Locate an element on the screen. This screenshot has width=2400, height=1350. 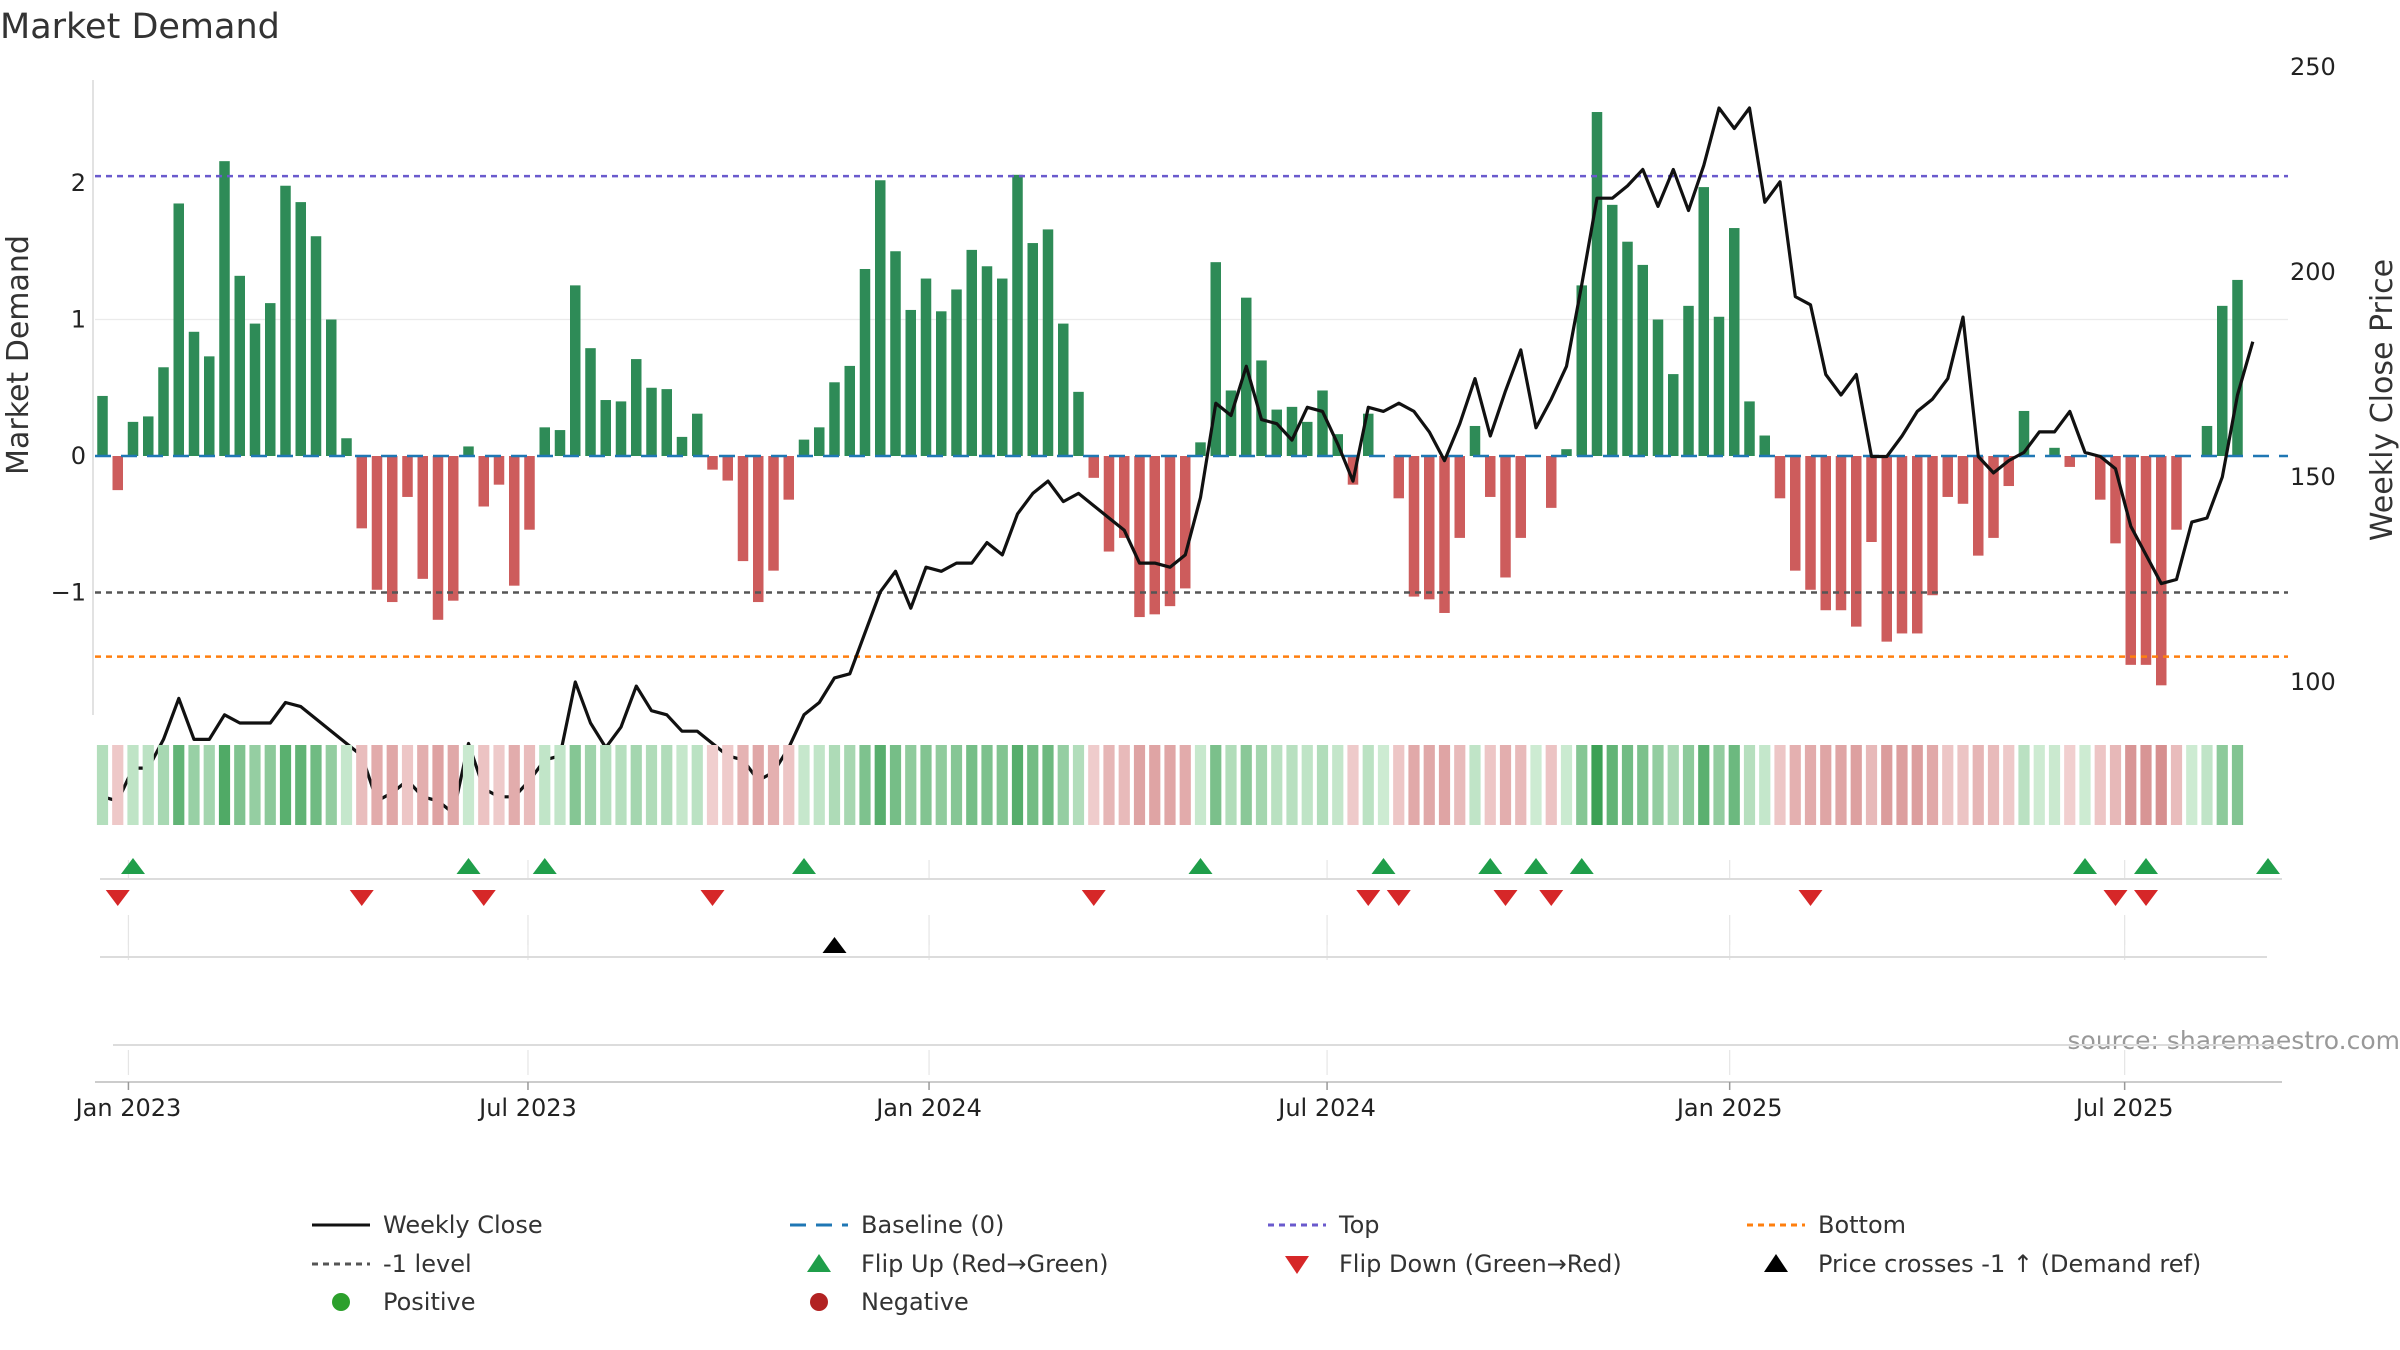
legend-label: Baseline (0) is located at coordinates (932, 1225).